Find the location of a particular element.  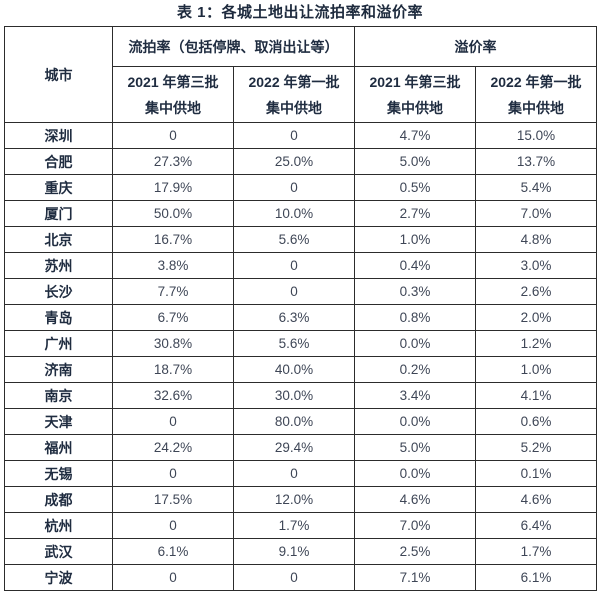

table-row: 深圳 0 0 4.7% 15.0% is located at coordinates (300, 135).